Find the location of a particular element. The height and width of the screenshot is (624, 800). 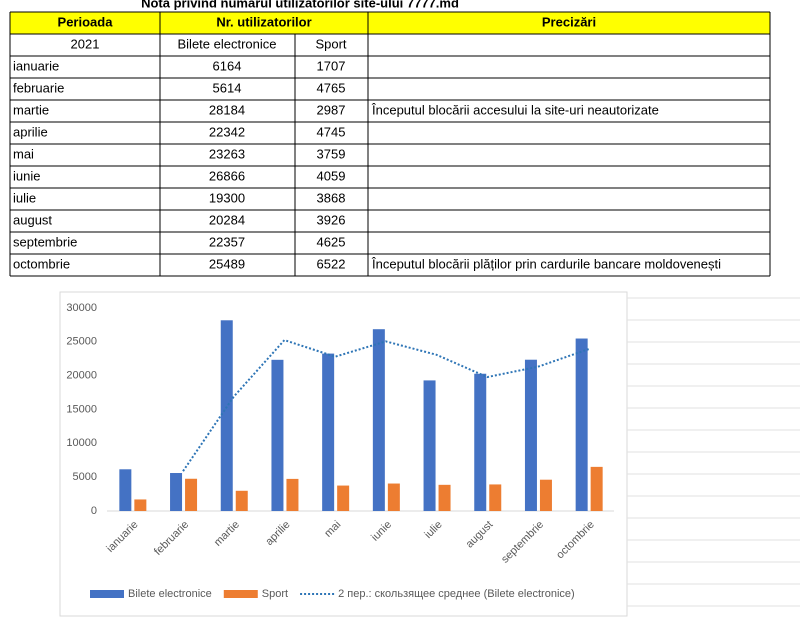

sport-cell: 2987 is located at coordinates (331, 109).